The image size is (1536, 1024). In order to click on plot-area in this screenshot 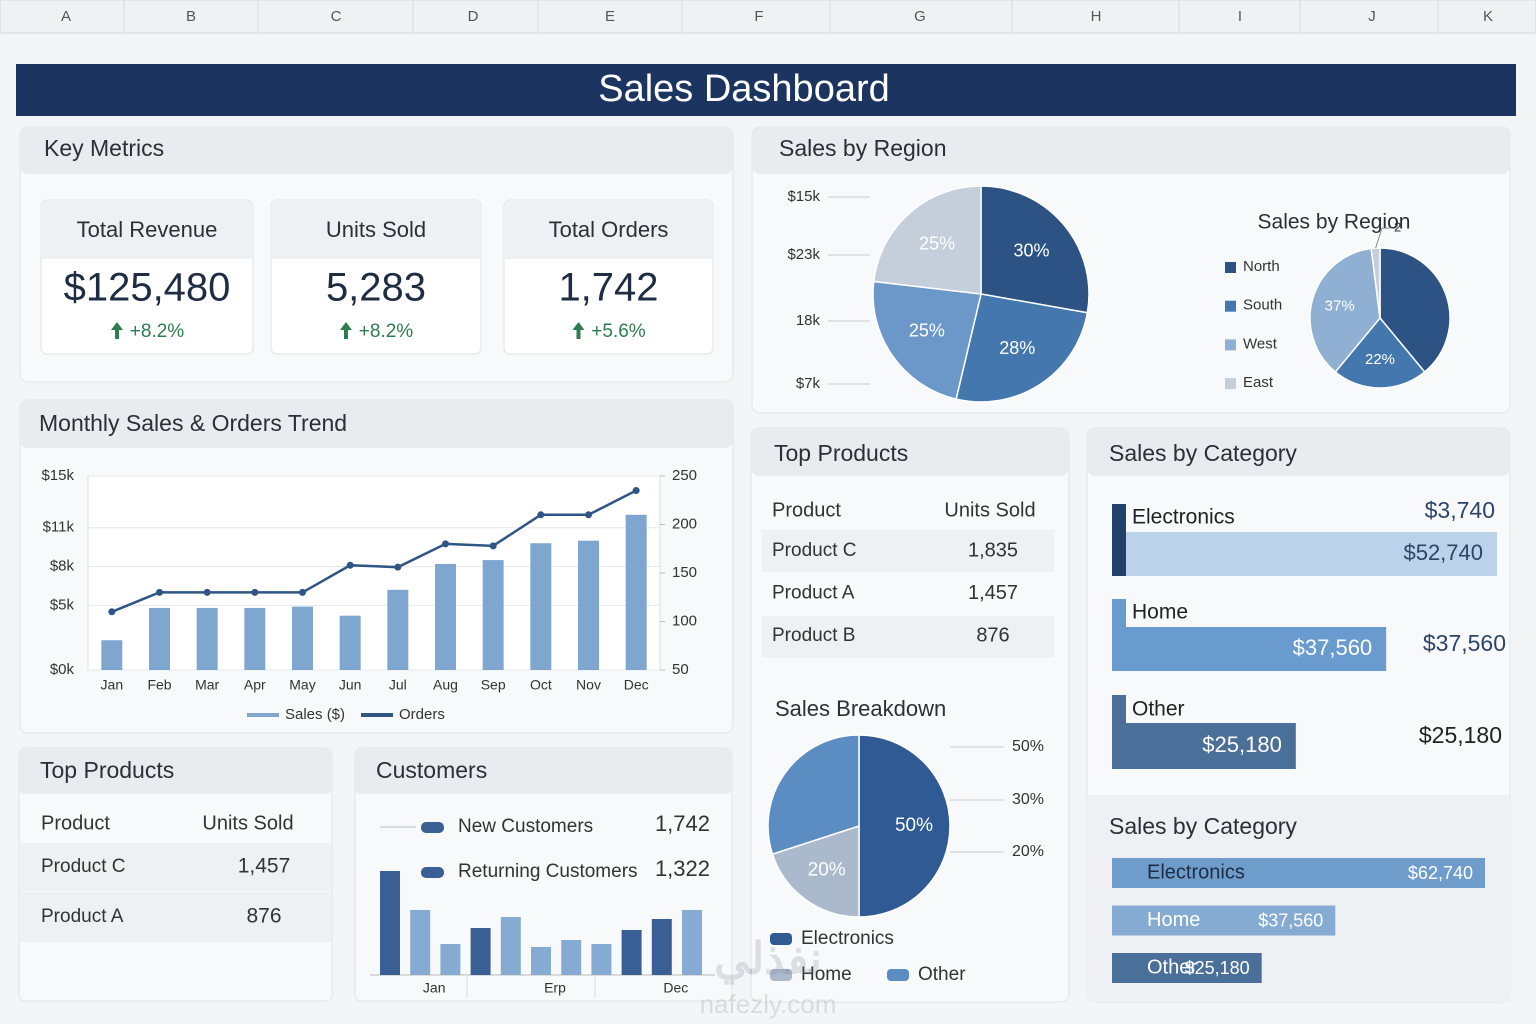, I will do `click(374, 573)`.